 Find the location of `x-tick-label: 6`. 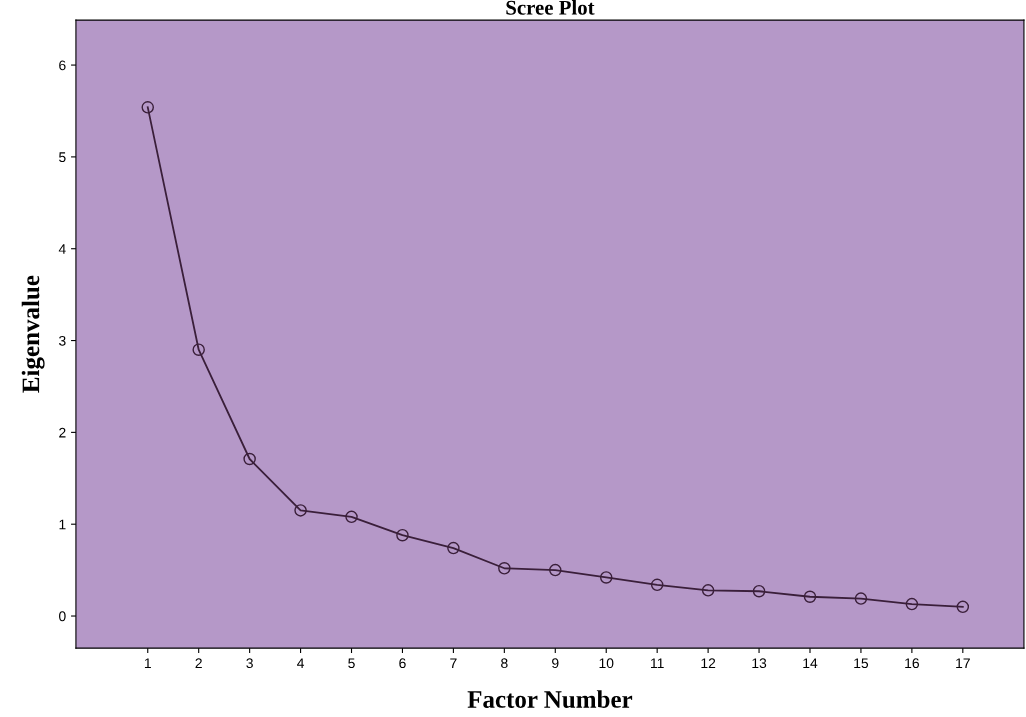

x-tick-label: 6 is located at coordinates (402, 663).